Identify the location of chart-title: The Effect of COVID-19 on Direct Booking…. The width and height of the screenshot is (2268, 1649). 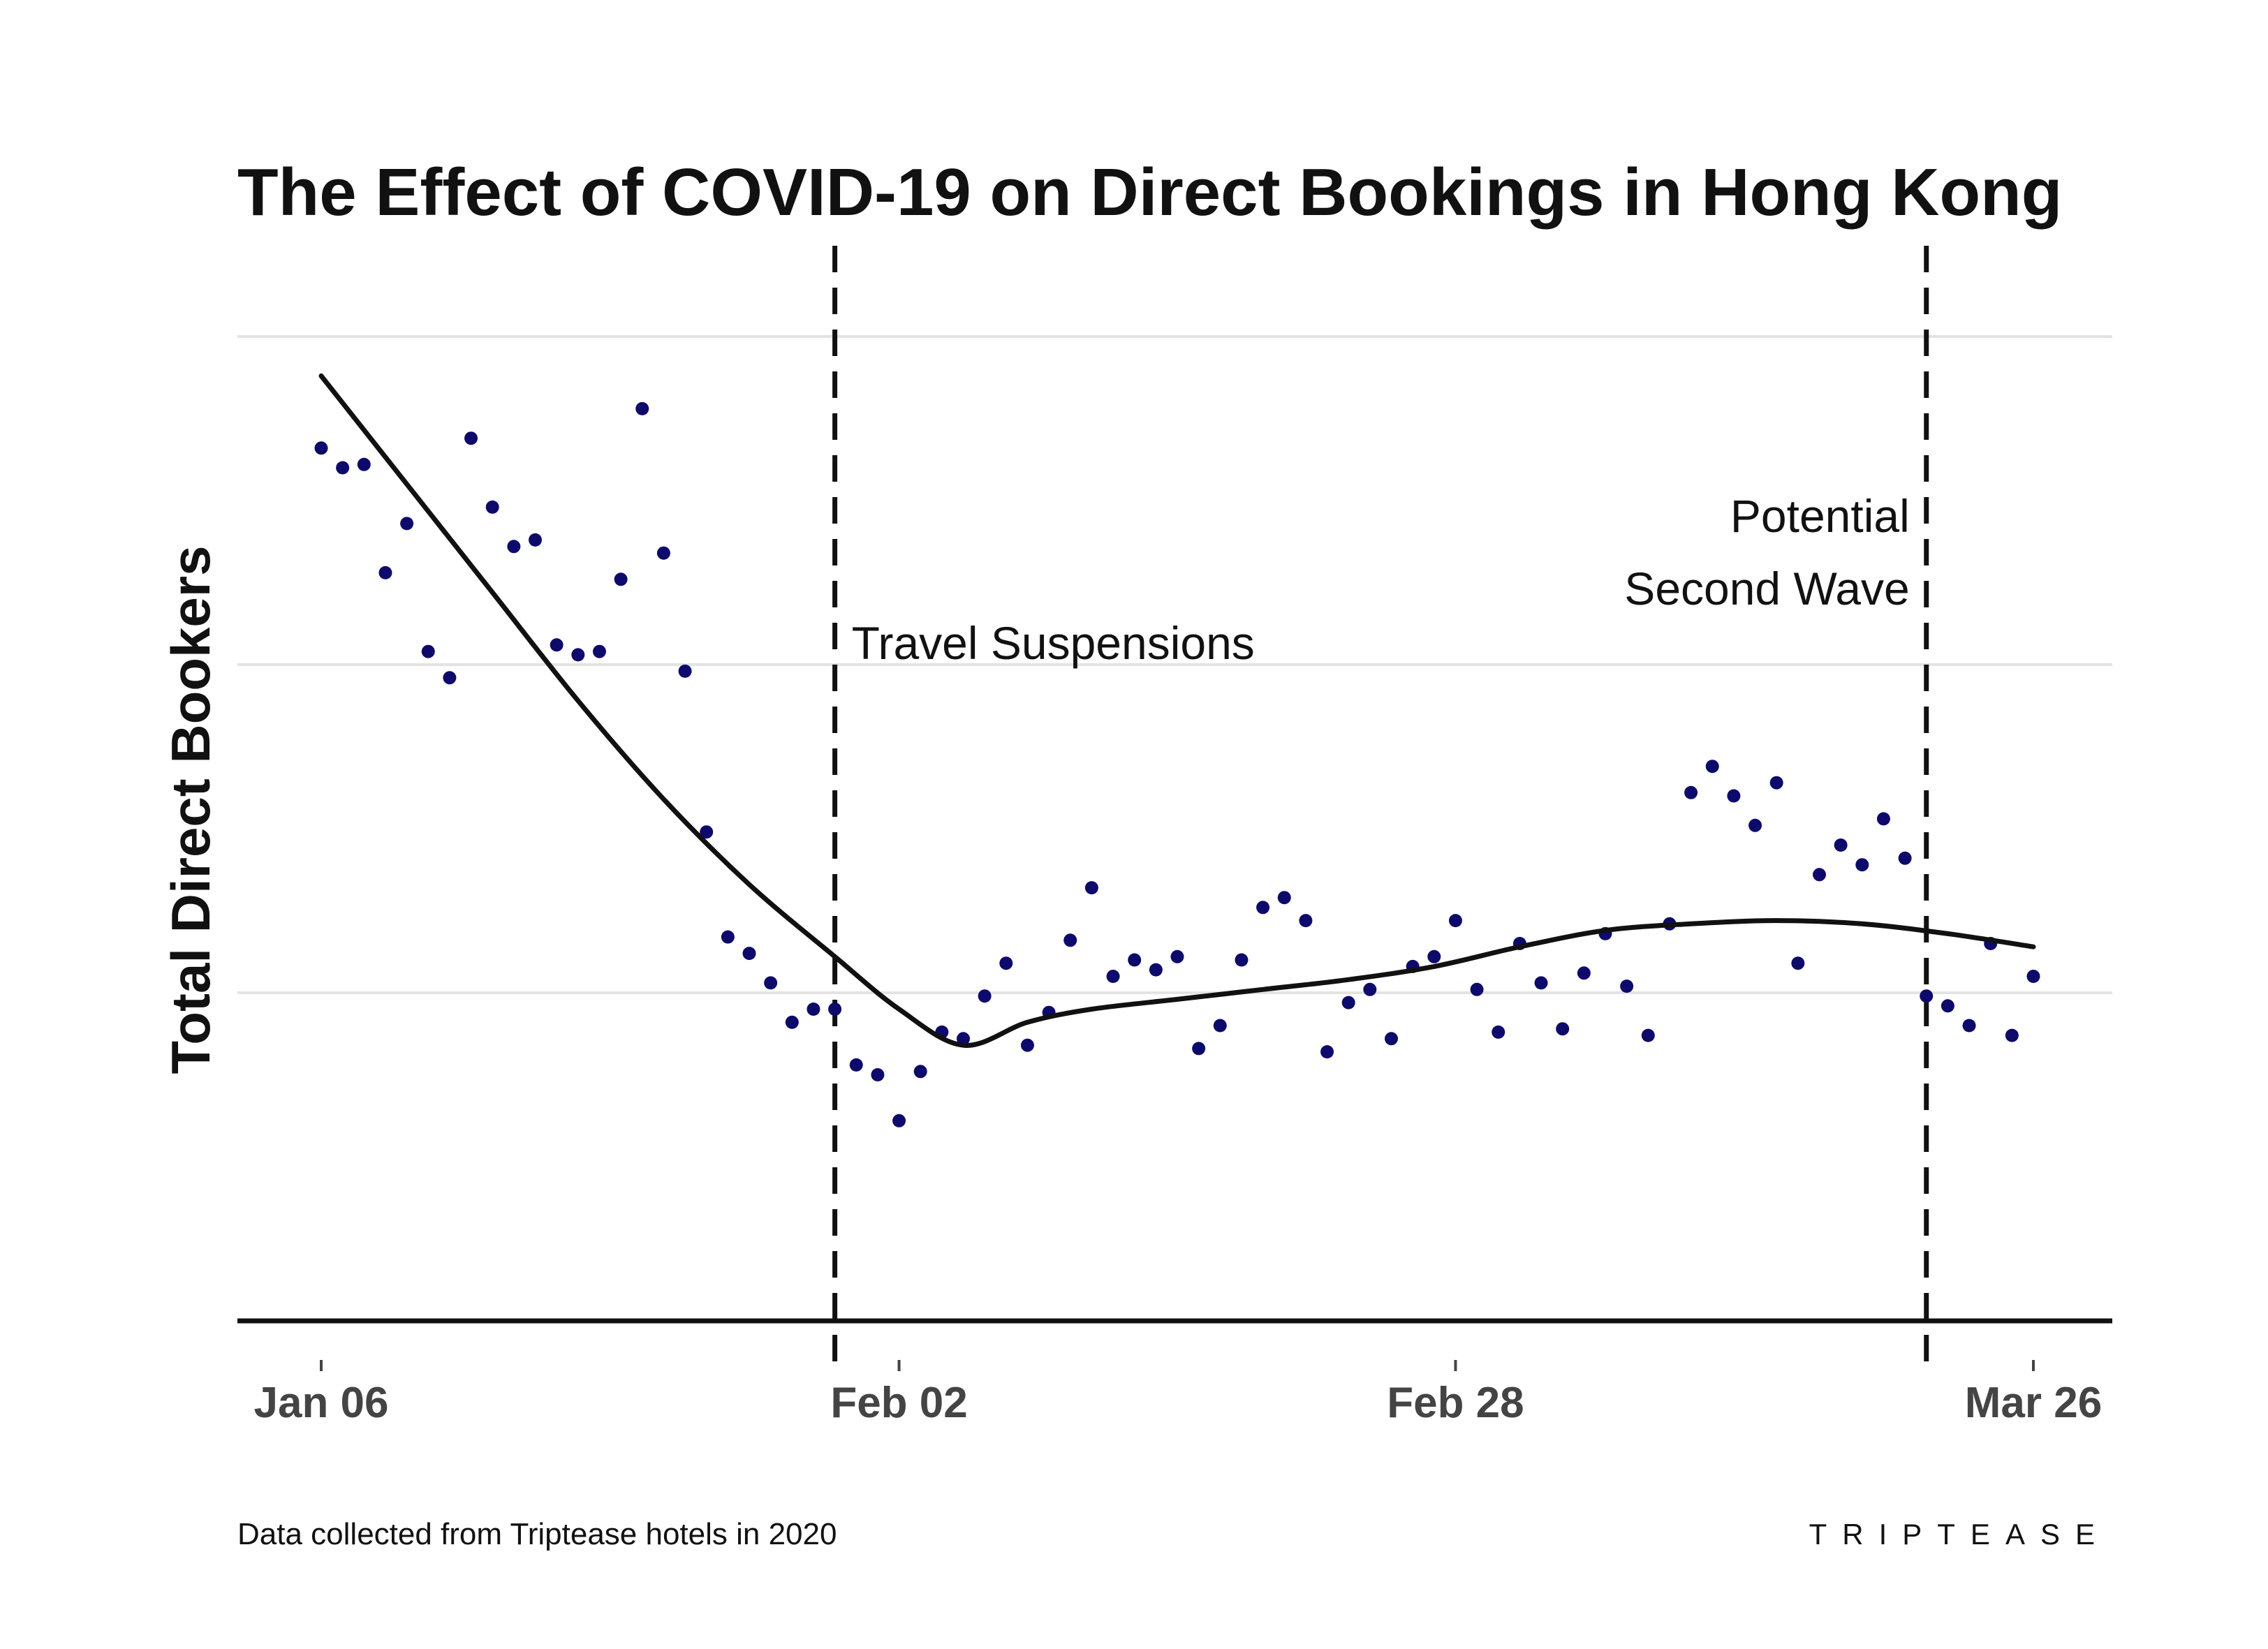
(1149, 192).